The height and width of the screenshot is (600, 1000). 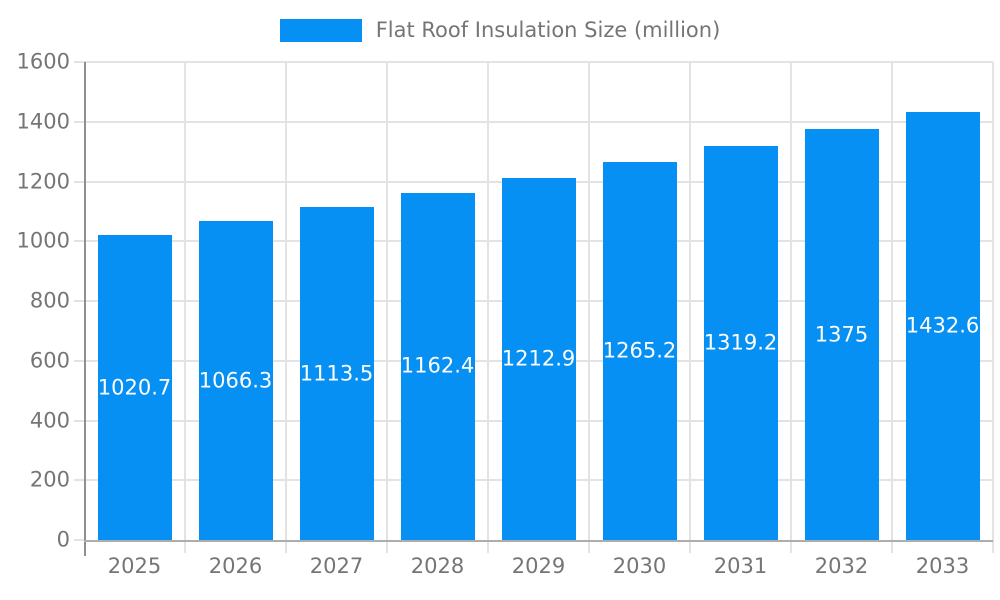 What do you see at coordinates (538, 566) in the screenshot?
I see `x-axis-label: 2029` at bounding box center [538, 566].